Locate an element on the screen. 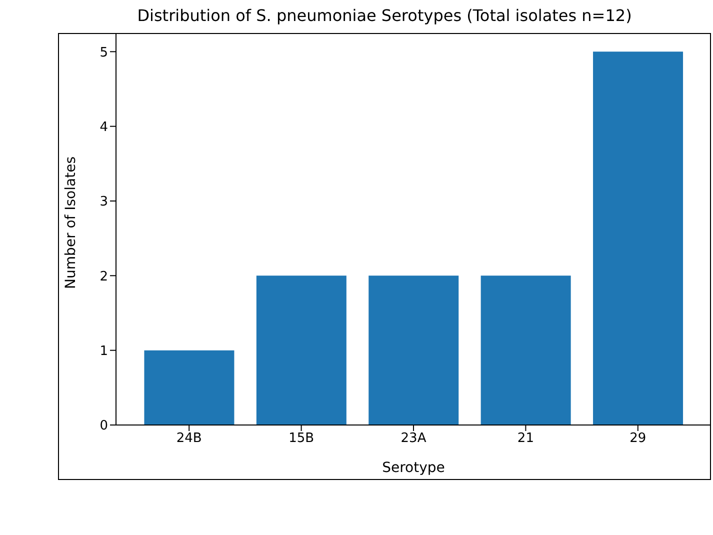 The width and height of the screenshot is (713, 535). x-axis-title: Serotype is located at coordinates (413, 468).